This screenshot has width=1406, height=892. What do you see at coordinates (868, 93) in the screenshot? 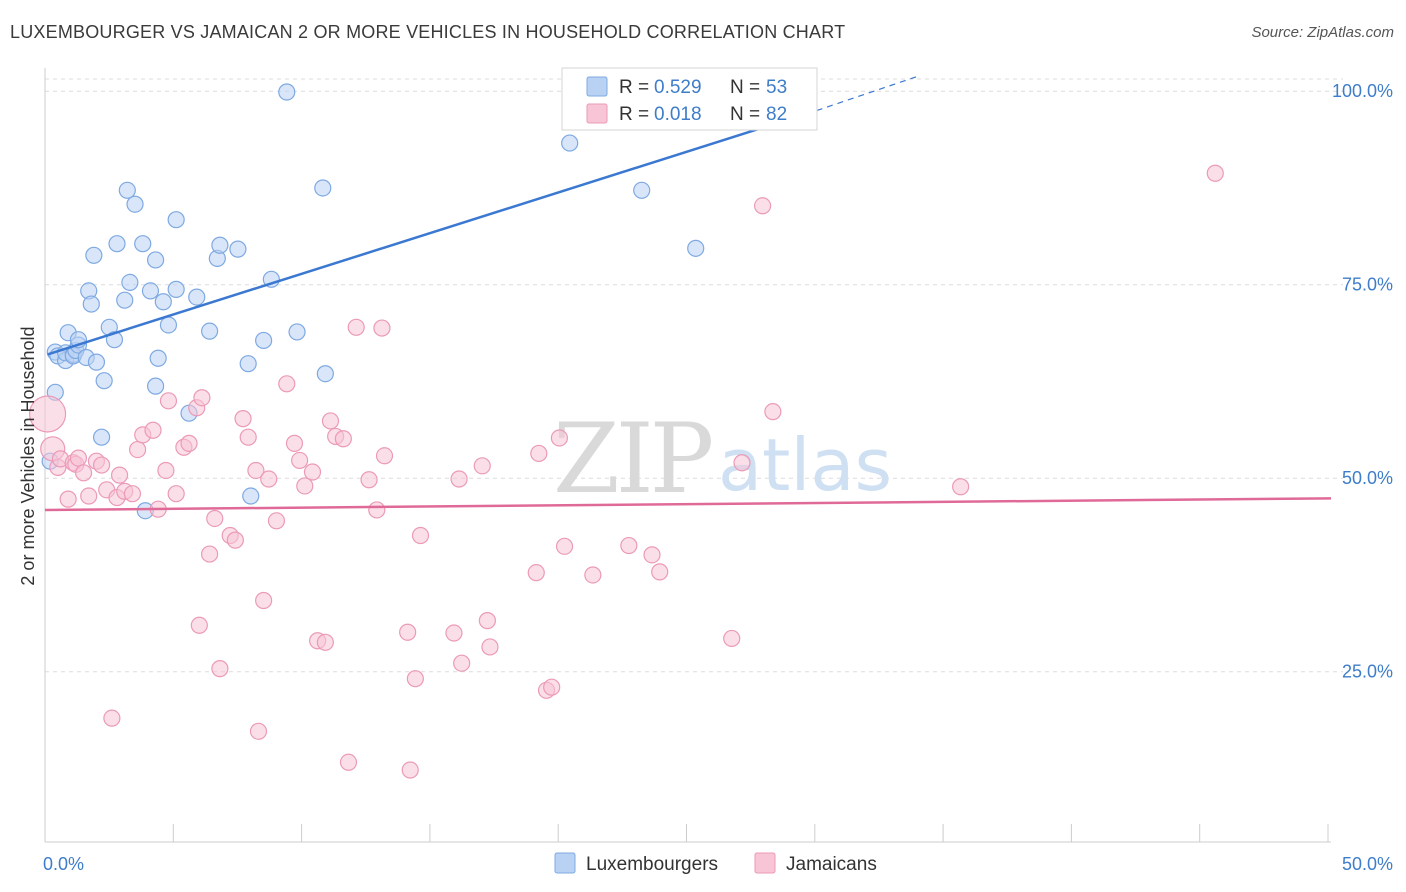
I see `luxembourger-trend-extension` at bounding box center [868, 93].